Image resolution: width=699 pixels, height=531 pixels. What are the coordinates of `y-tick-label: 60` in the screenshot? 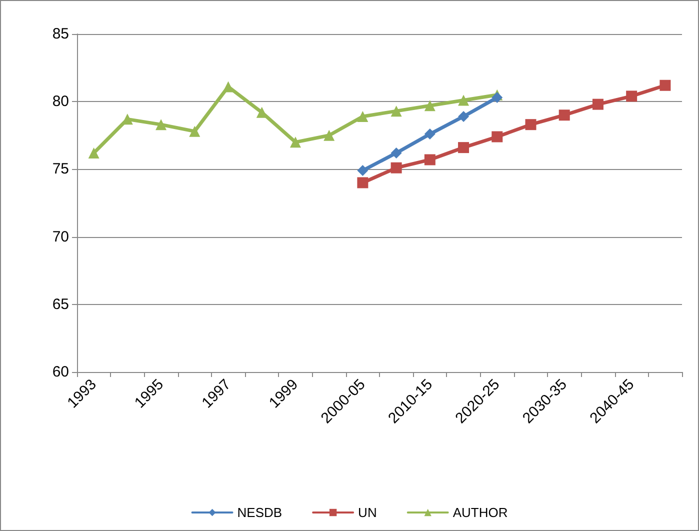 It's located at (60, 372).